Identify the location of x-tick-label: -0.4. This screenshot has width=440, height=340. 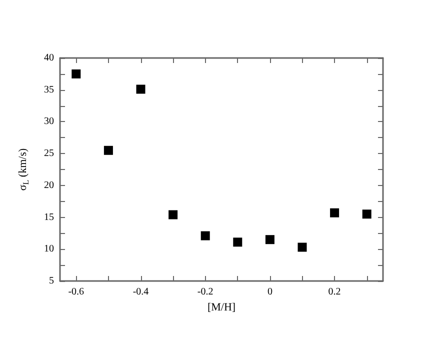
(140, 292).